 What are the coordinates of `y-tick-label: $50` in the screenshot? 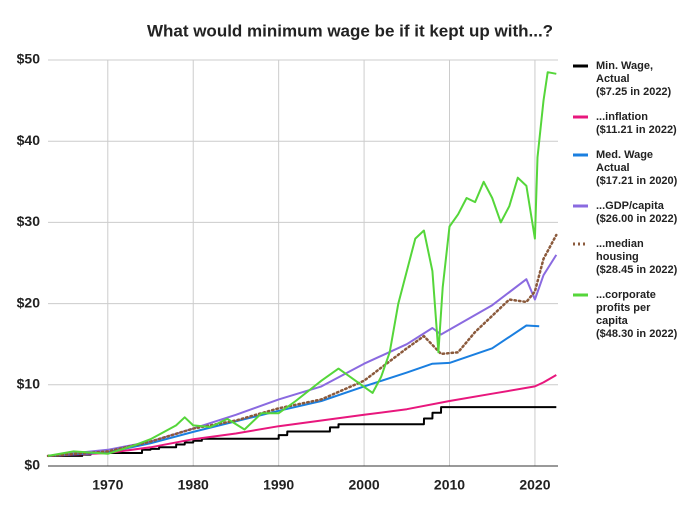 It's located at (29, 59).